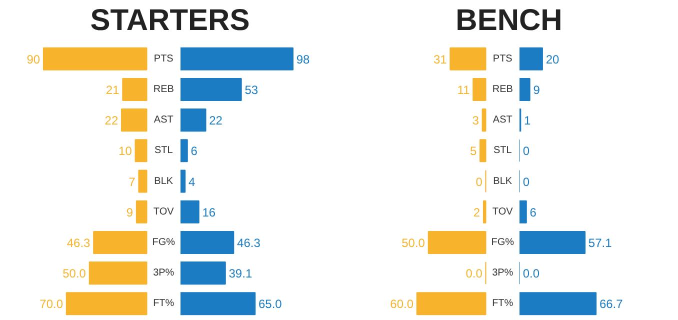  What do you see at coordinates (132, 181) in the screenshot?
I see `data-label: 7` at bounding box center [132, 181].